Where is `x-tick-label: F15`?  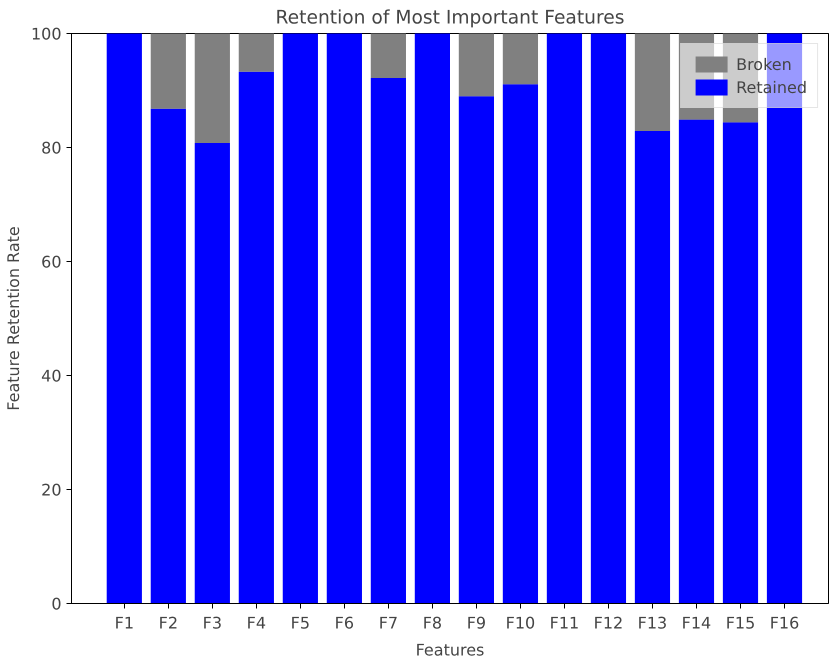
x-tick-label: F15 is located at coordinates (741, 623).